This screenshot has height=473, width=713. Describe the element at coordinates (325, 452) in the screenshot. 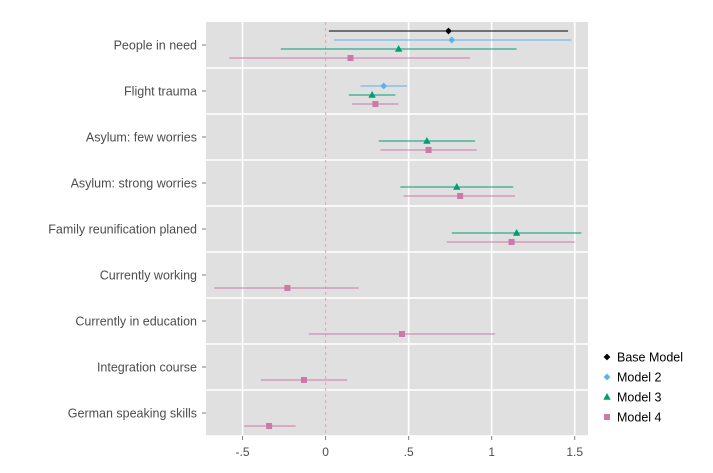

I see `x-tick-label: 0` at that location.